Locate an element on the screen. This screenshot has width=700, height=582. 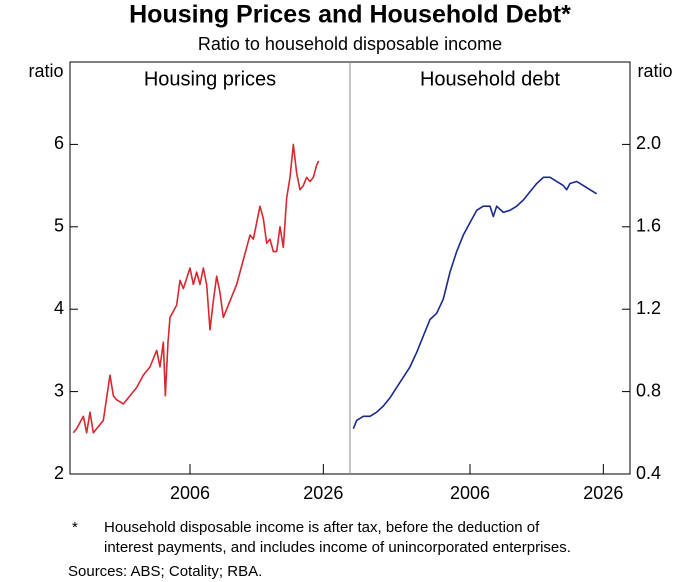
y-tick-label: 3 is located at coordinates (59, 390).